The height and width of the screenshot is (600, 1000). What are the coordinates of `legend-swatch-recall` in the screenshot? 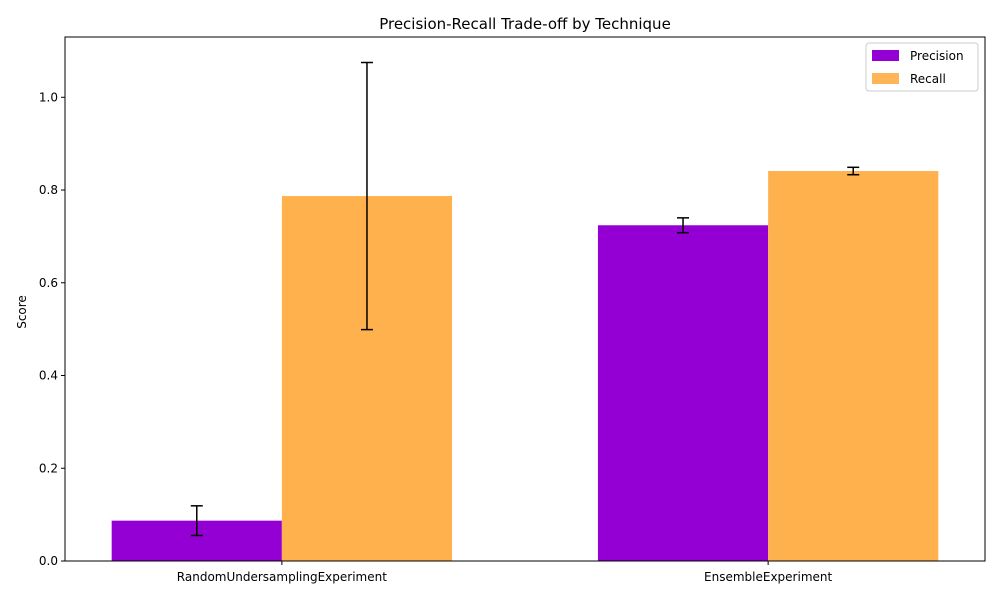 It's located at (885, 78).